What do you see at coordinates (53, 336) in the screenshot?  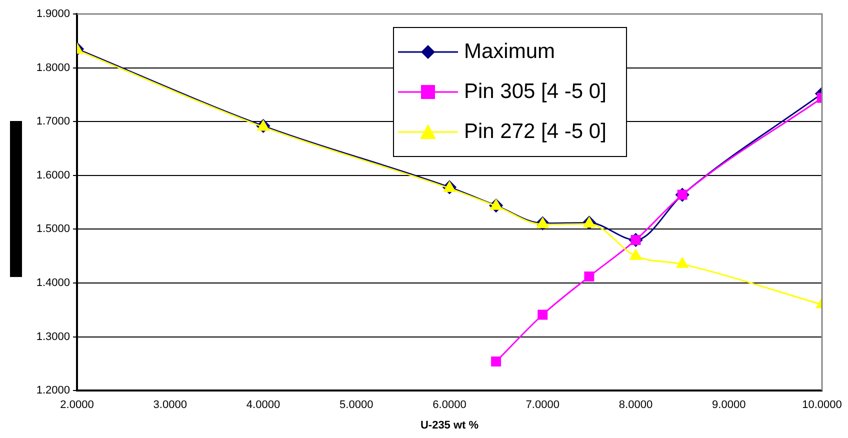 I see `y-tick-label: 1.3000` at bounding box center [53, 336].